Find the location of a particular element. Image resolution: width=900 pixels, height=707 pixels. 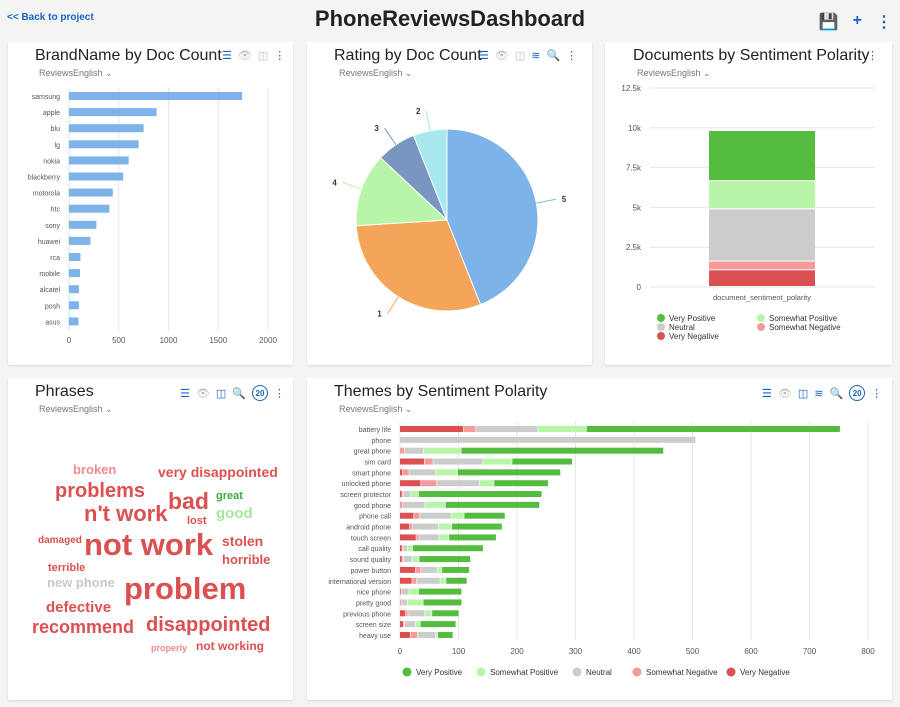

phrase-word: damaged is located at coordinates (60, 540).